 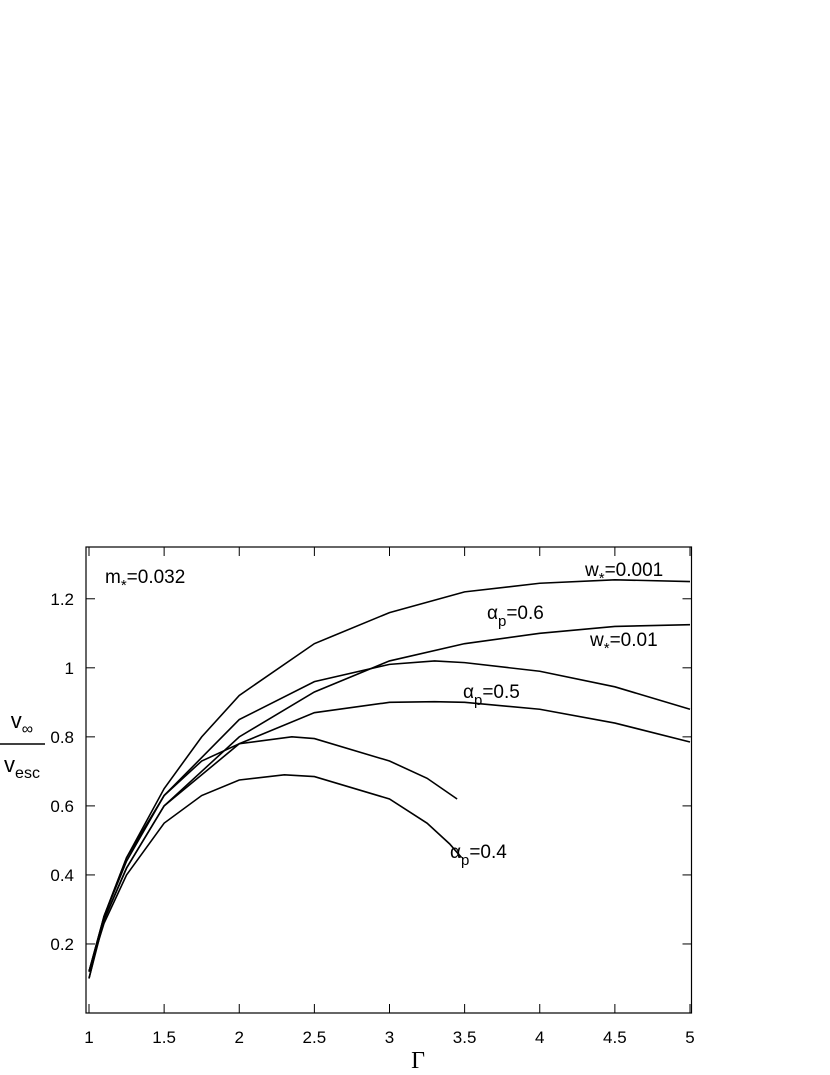 I want to click on x-tick-label: 1.5, so click(x=164, y=1037).